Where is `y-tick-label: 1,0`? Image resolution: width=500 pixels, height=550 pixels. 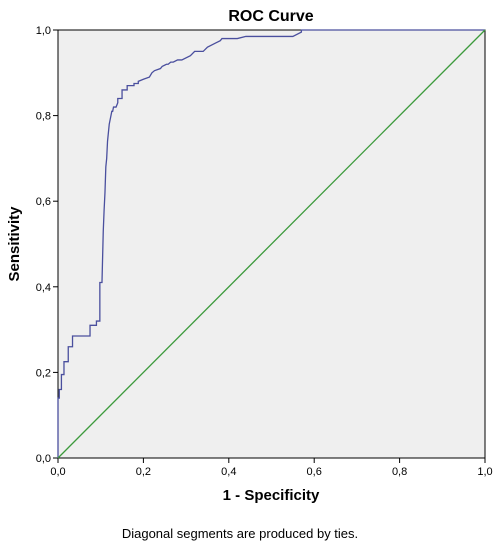
y-tick-label: 1,0 is located at coordinates (43, 31).